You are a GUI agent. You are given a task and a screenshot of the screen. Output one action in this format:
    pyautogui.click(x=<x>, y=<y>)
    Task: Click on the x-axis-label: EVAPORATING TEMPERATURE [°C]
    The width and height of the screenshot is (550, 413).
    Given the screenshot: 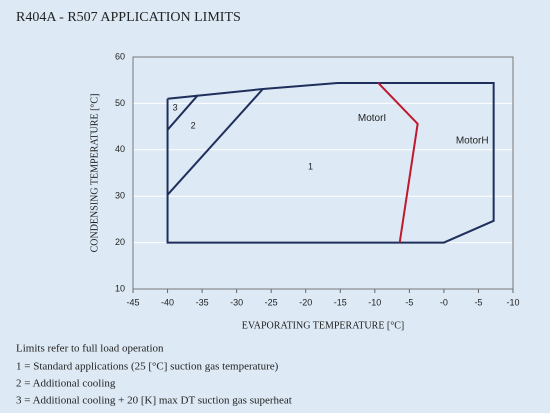 What is the action you would take?
    pyautogui.click(x=323, y=325)
    